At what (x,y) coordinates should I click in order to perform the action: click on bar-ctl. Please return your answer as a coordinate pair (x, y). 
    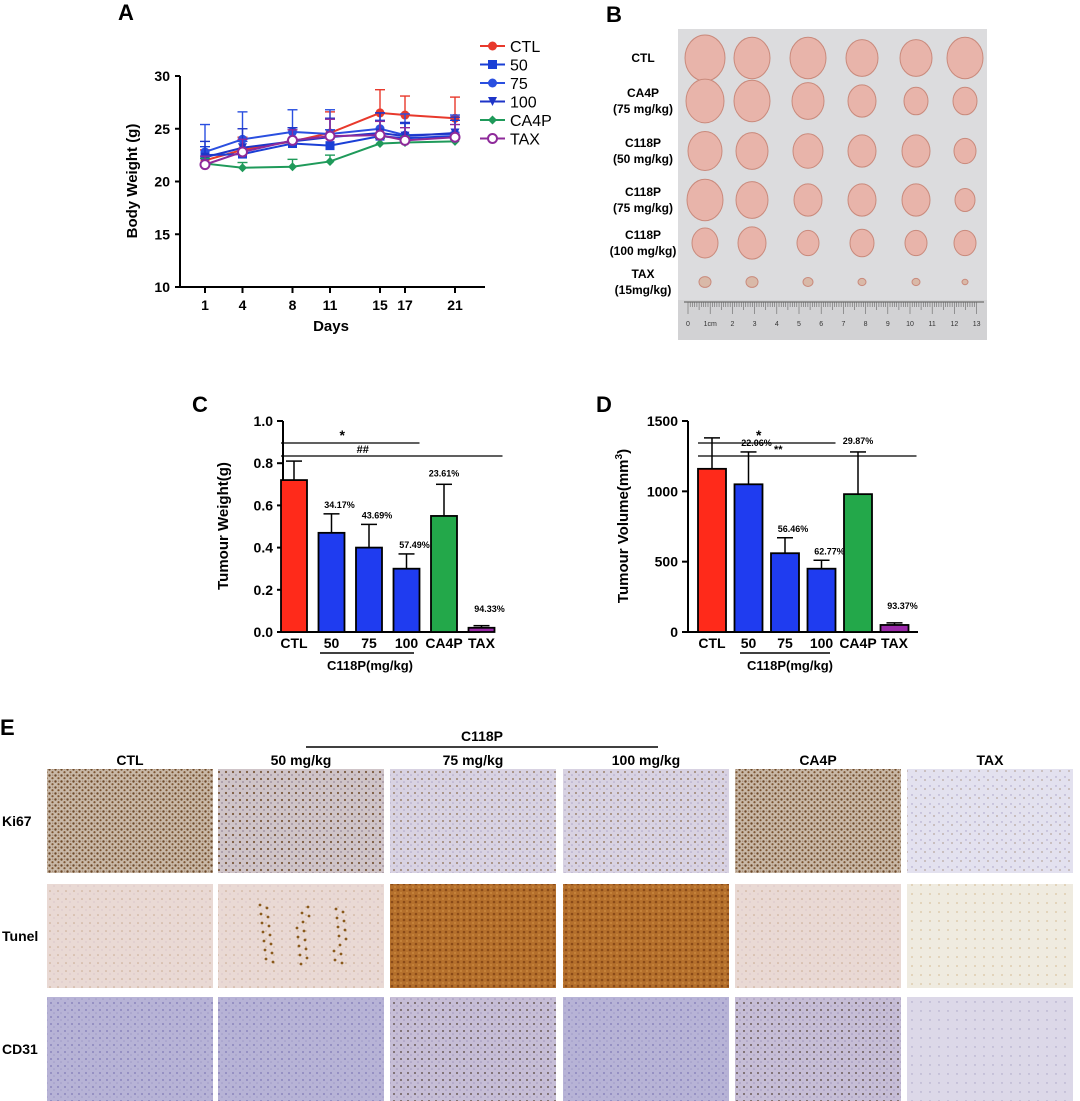
    Looking at the image, I should click on (294, 556).